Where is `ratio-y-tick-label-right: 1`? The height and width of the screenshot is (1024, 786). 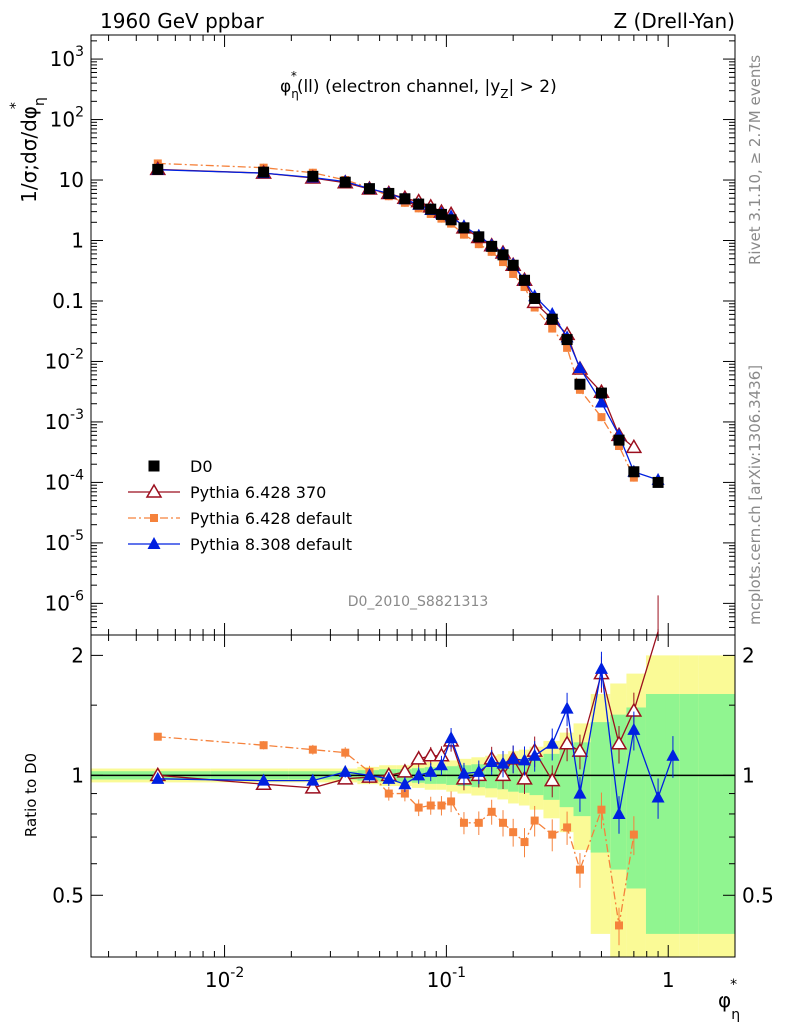
ratio-y-tick-label-right: 1 is located at coordinates (748, 775).